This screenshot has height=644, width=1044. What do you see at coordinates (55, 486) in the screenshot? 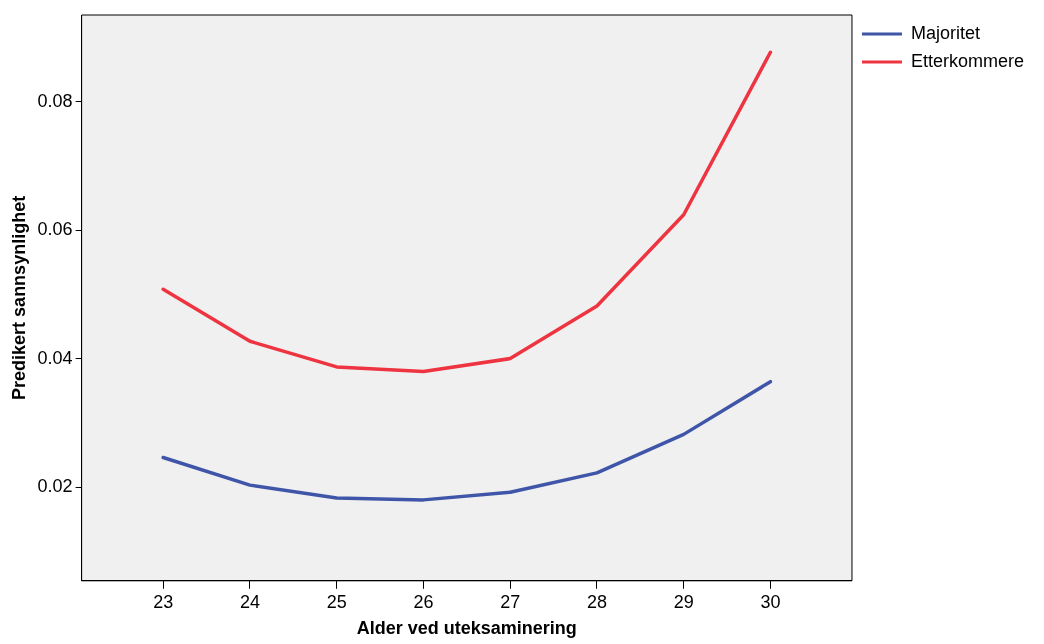
I see `y-tick-label: 0.02` at bounding box center [55, 486].